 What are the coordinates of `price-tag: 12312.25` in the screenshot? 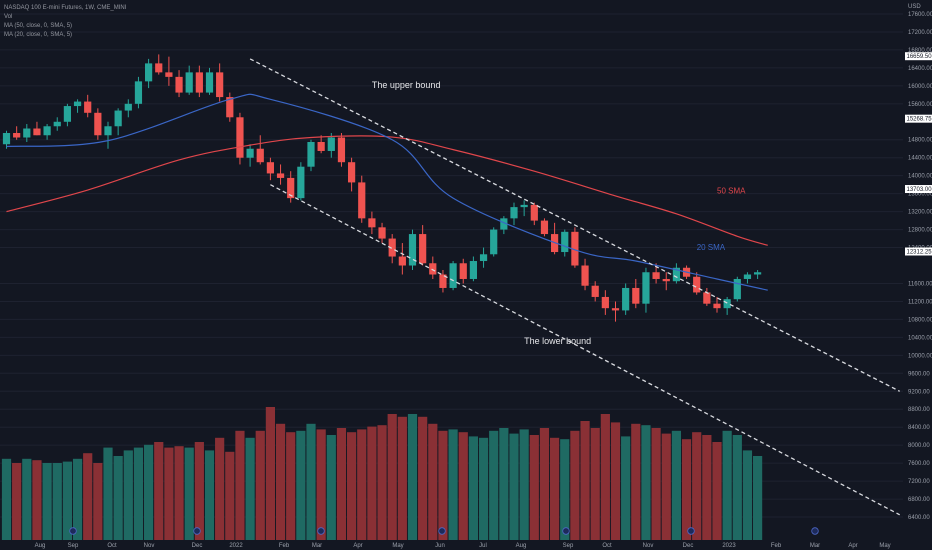 It's located at (918, 251).